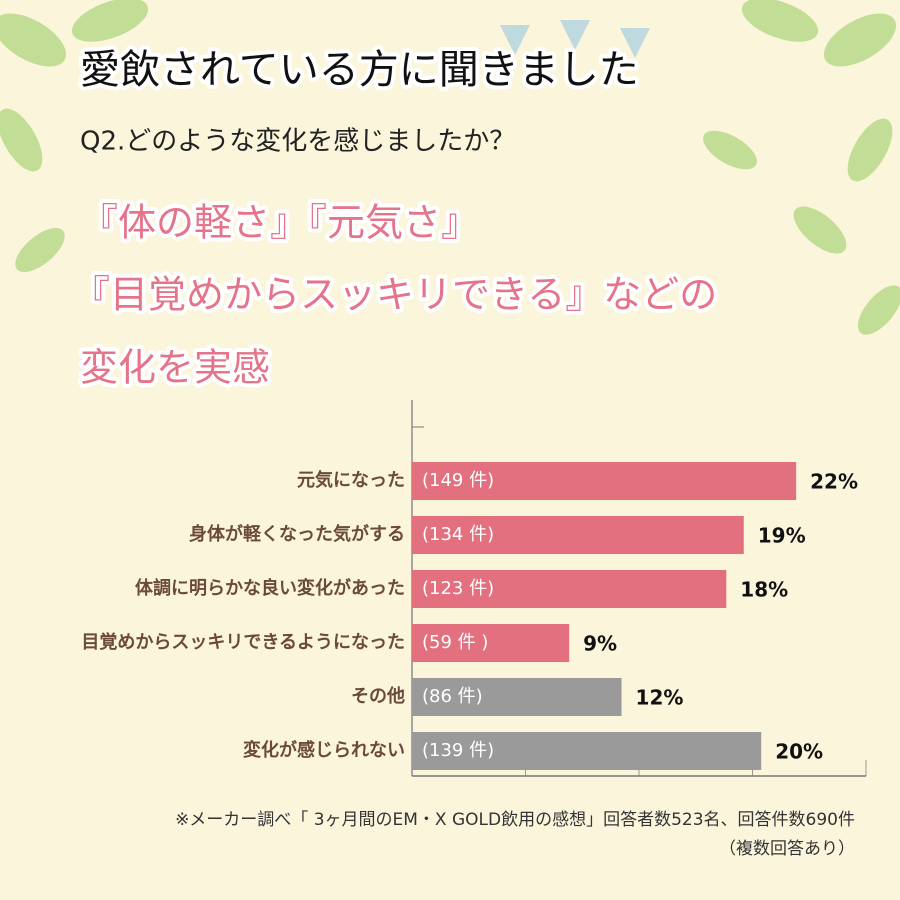 The image size is (900, 900). I want to click on value-label: 20%, so click(799, 752).